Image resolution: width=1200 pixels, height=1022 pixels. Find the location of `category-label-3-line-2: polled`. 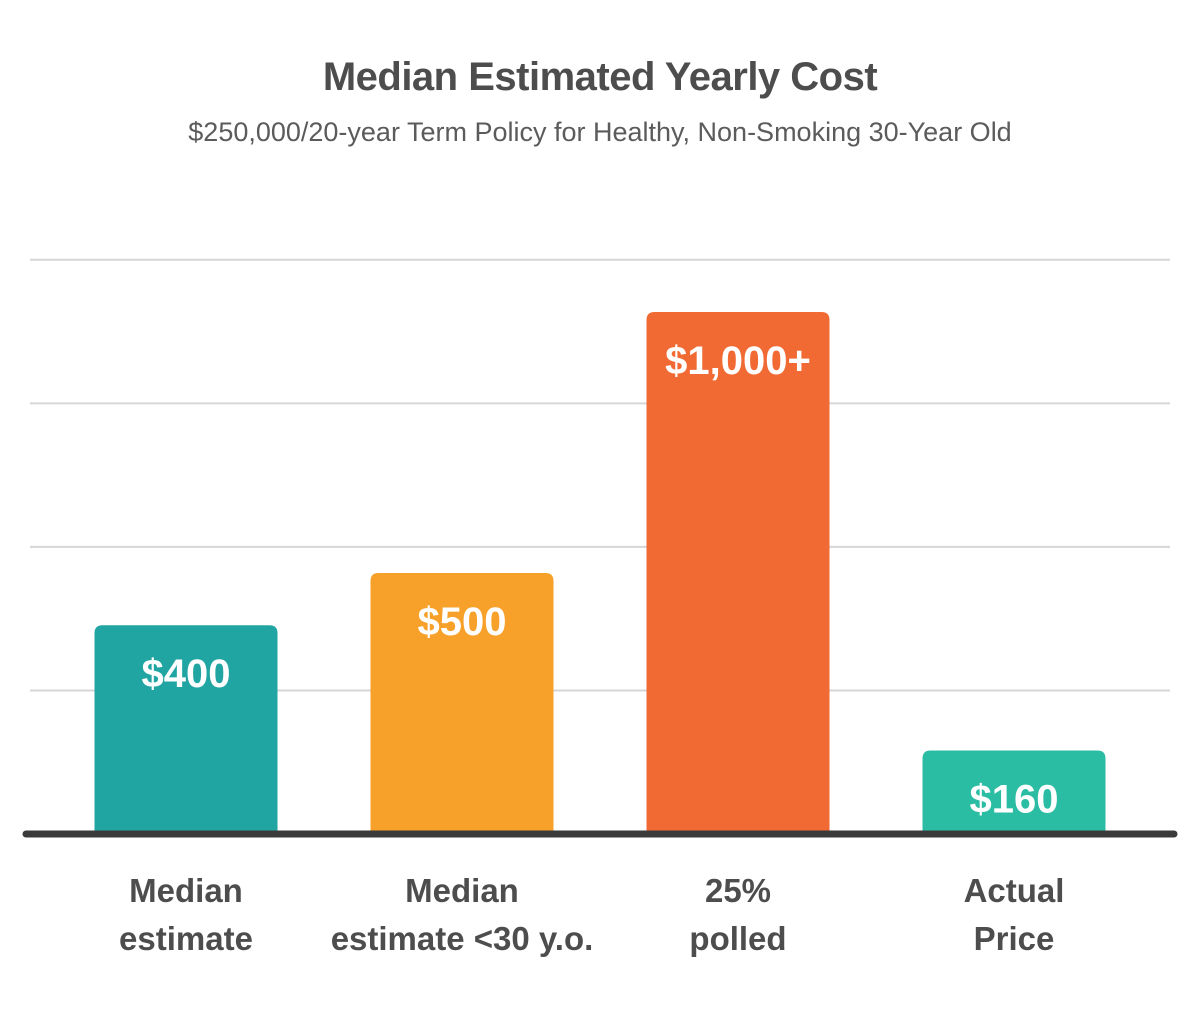

category-label-3-line-2: polled is located at coordinates (737, 938).